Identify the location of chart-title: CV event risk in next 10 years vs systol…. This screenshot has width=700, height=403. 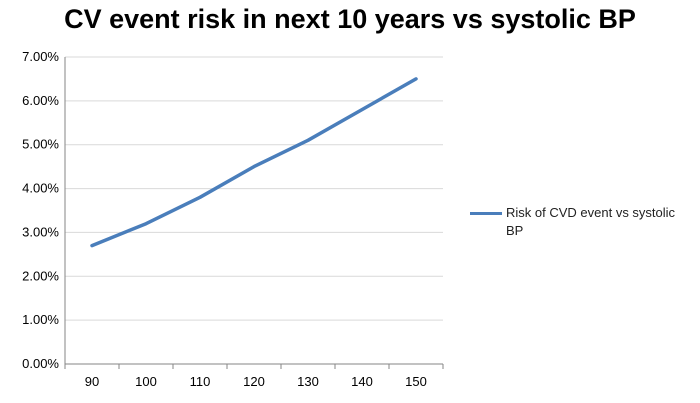
(350, 19).